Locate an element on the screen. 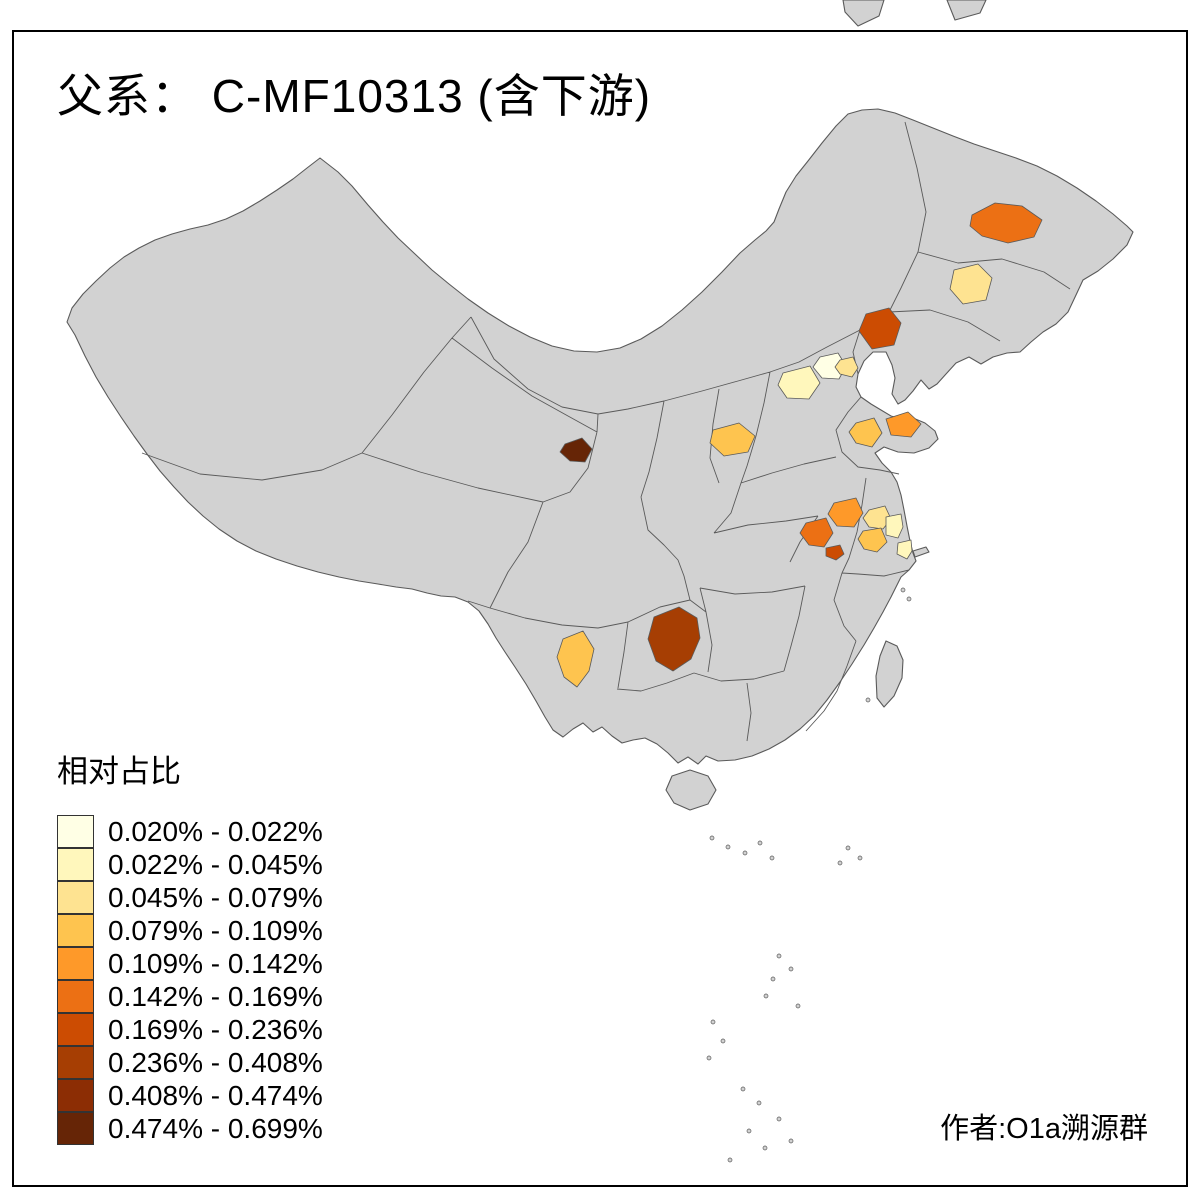 The image size is (1200, 1200). legend-entry: 0.079% - 0.109% is located at coordinates (190, 930).